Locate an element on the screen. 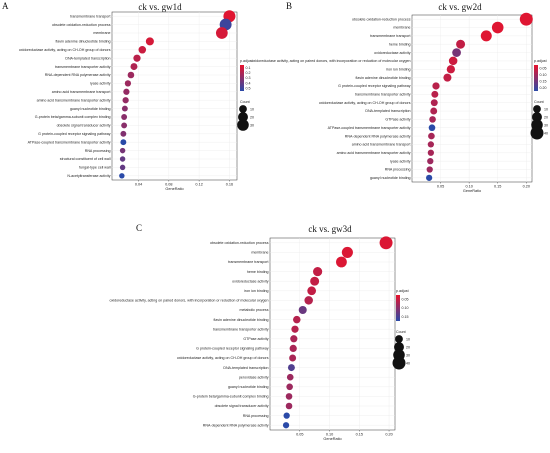 The image size is (550, 453). color-legend-label: 0.3 is located at coordinates (248, 78).